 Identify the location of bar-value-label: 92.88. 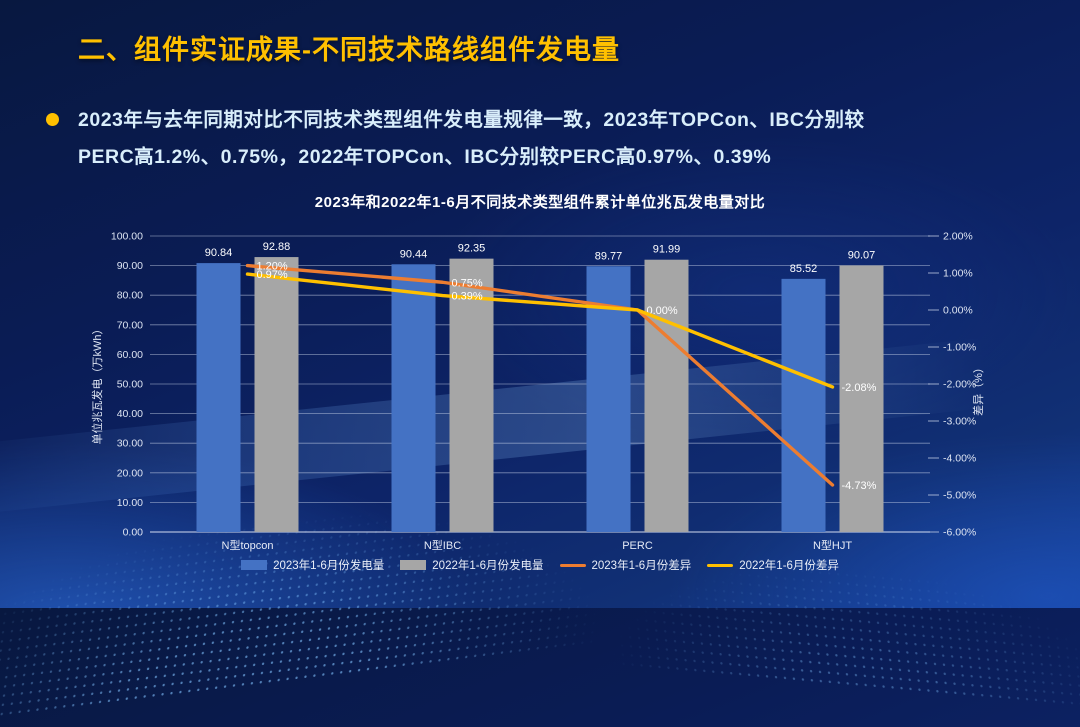
(277, 247).